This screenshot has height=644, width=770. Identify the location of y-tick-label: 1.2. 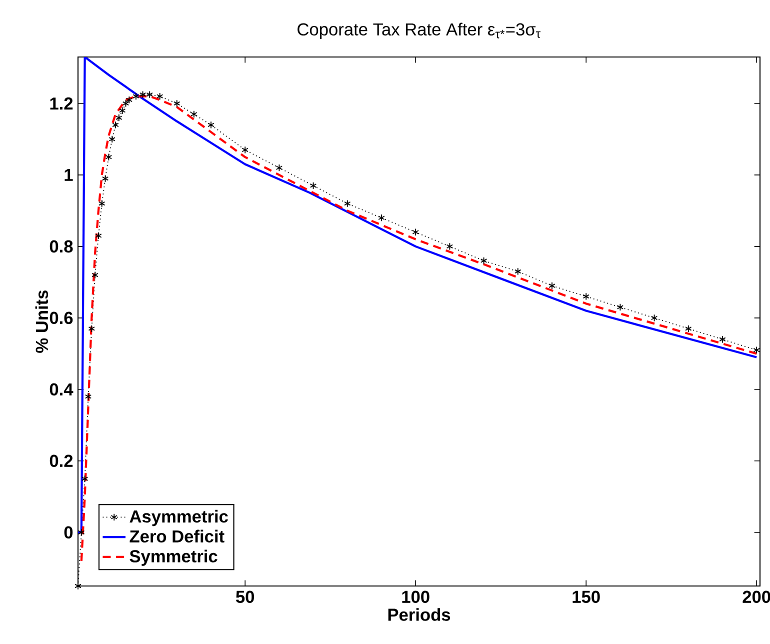
(61, 103).